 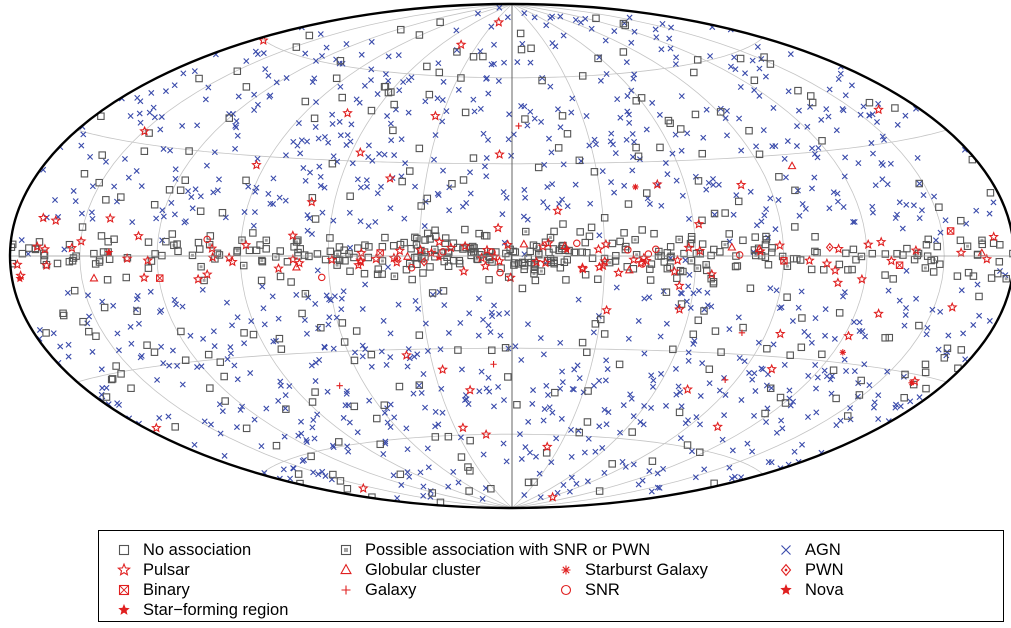 What do you see at coordinates (182, 550) in the screenshot?
I see `legend-item-no-association: No association` at bounding box center [182, 550].